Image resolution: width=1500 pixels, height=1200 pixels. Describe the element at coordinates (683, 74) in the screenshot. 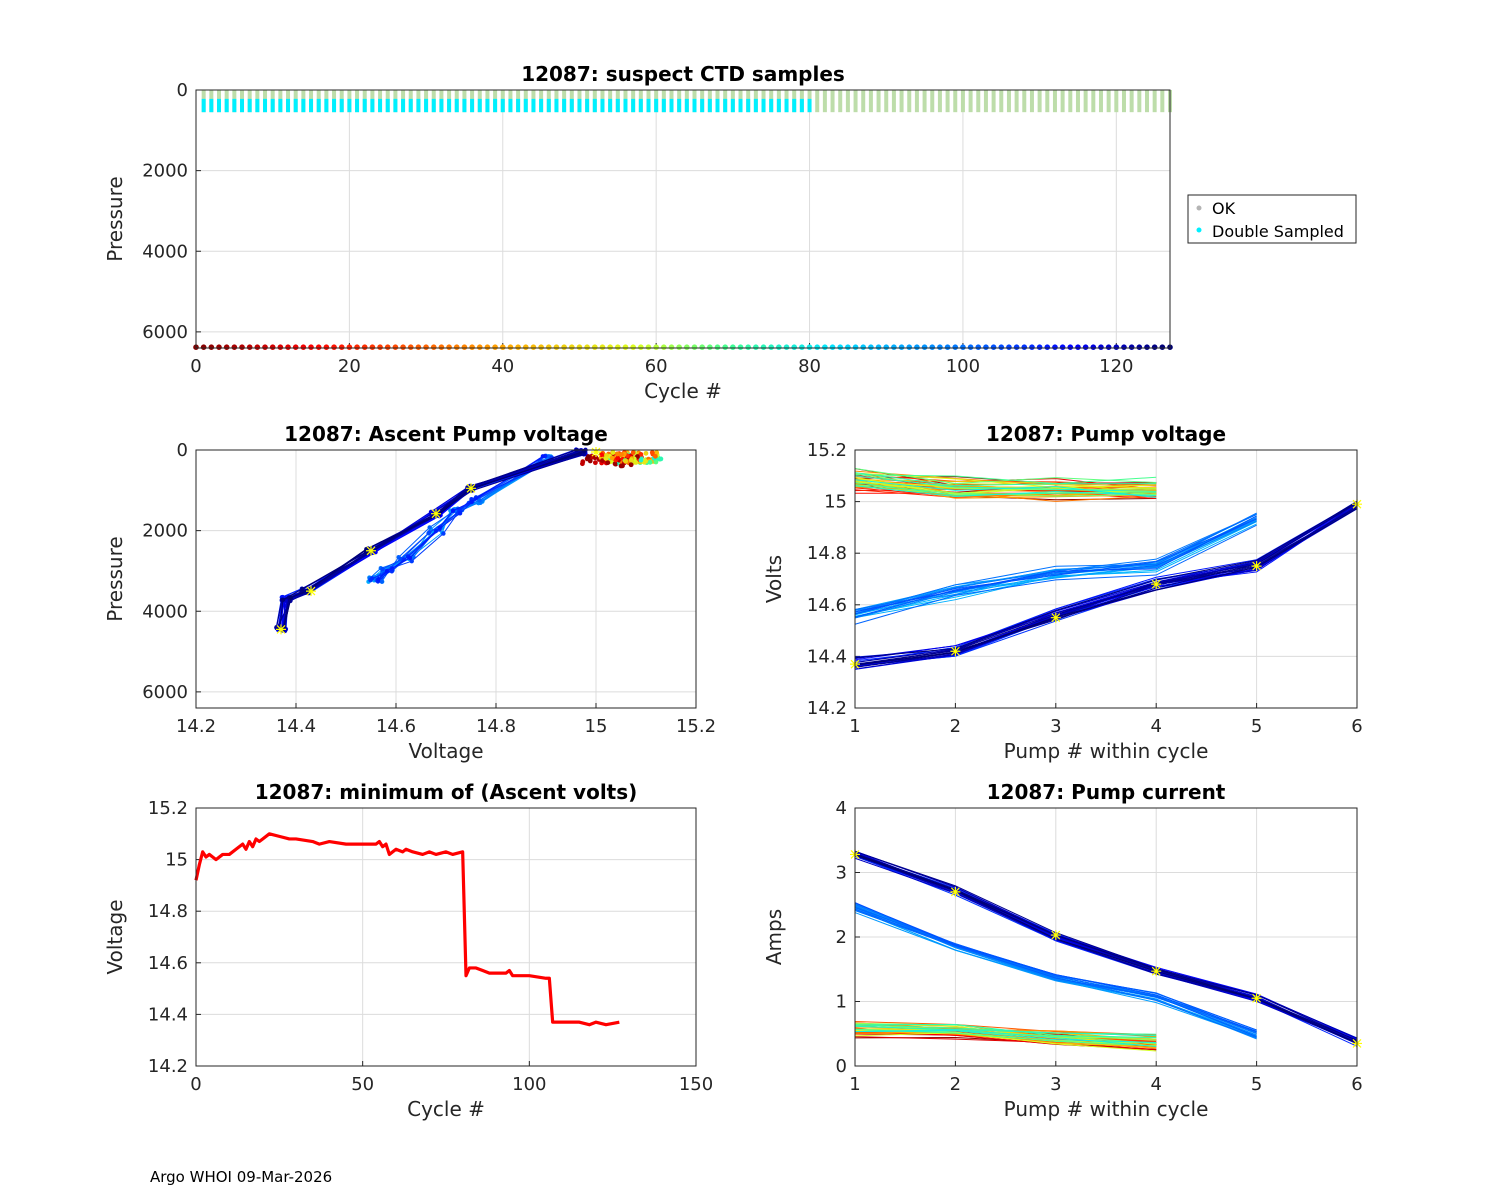

I see `chart-title: 12087: suspect CTD samples` at that location.